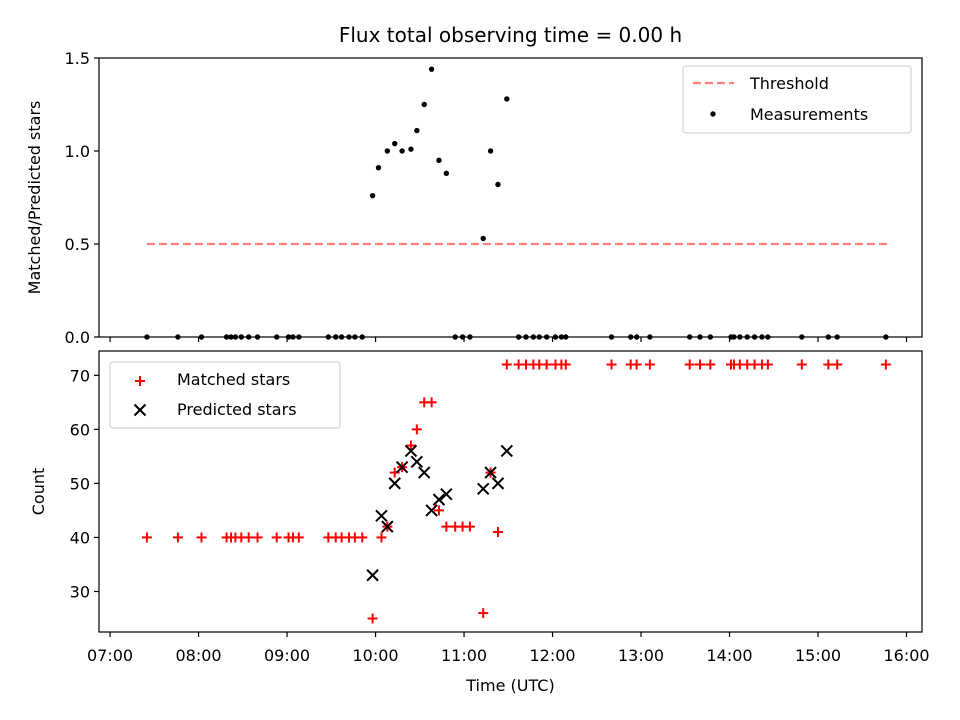 The height and width of the screenshot is (720, 960). What do you see at coordinates (818, 655) in the screenshot?
I see `x-tick-label: 15:00` at bounding box center [818, 655].